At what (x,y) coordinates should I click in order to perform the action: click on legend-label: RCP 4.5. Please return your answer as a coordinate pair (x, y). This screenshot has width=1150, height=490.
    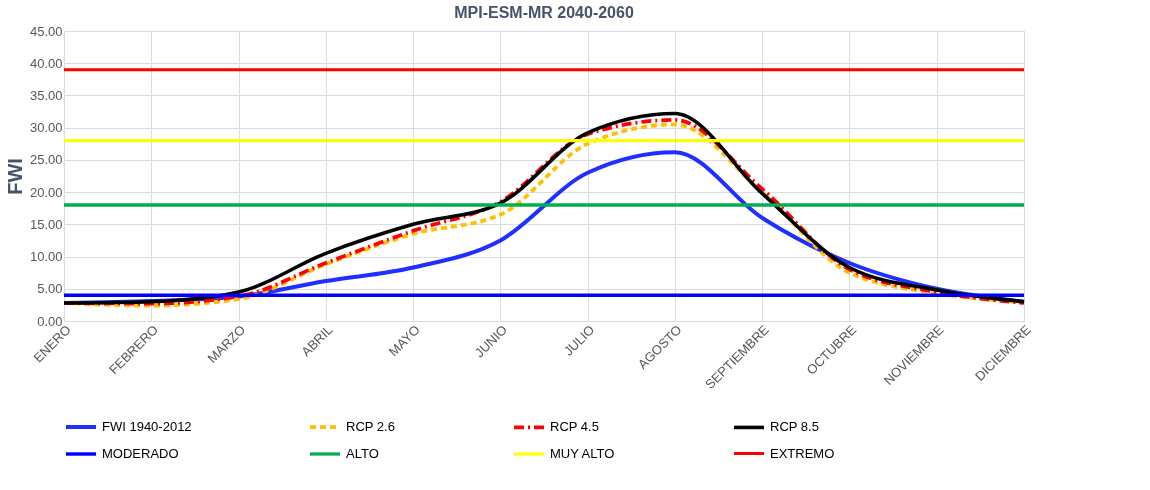
    Looking at the image, I should click on (574, 427).